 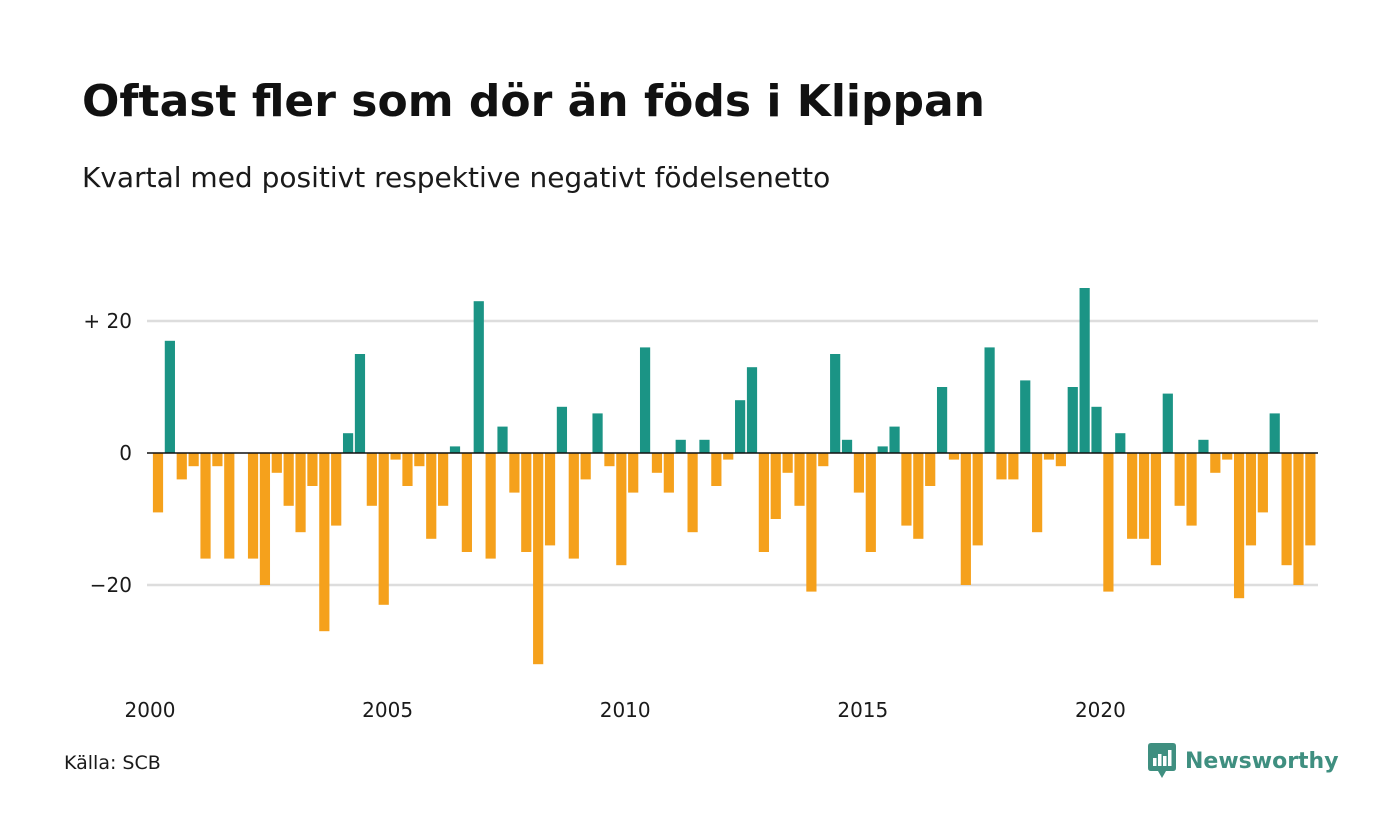 I want to click on x-tick-label: 2005, so click(x=387, y=710).